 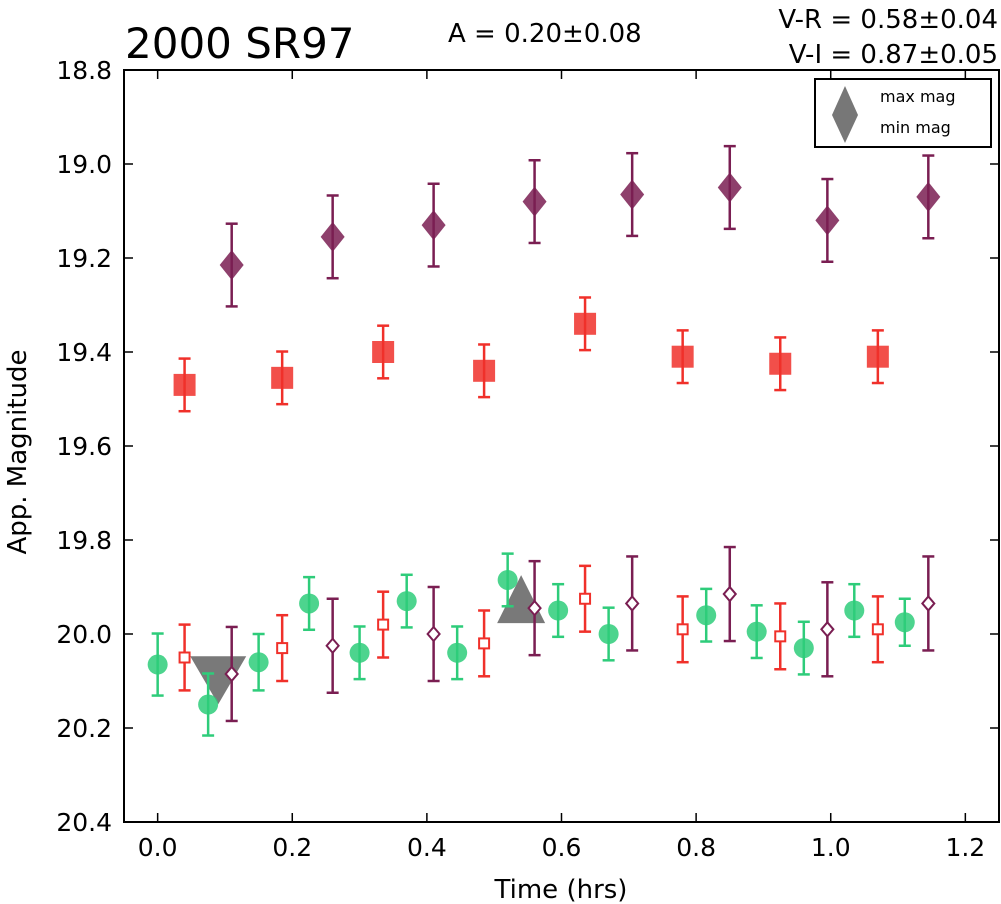 What do you see at coordinates (845, 100) in the screenshot?
I see `legend-max-mag-triangle-icon` at bounding box center [845, 100].